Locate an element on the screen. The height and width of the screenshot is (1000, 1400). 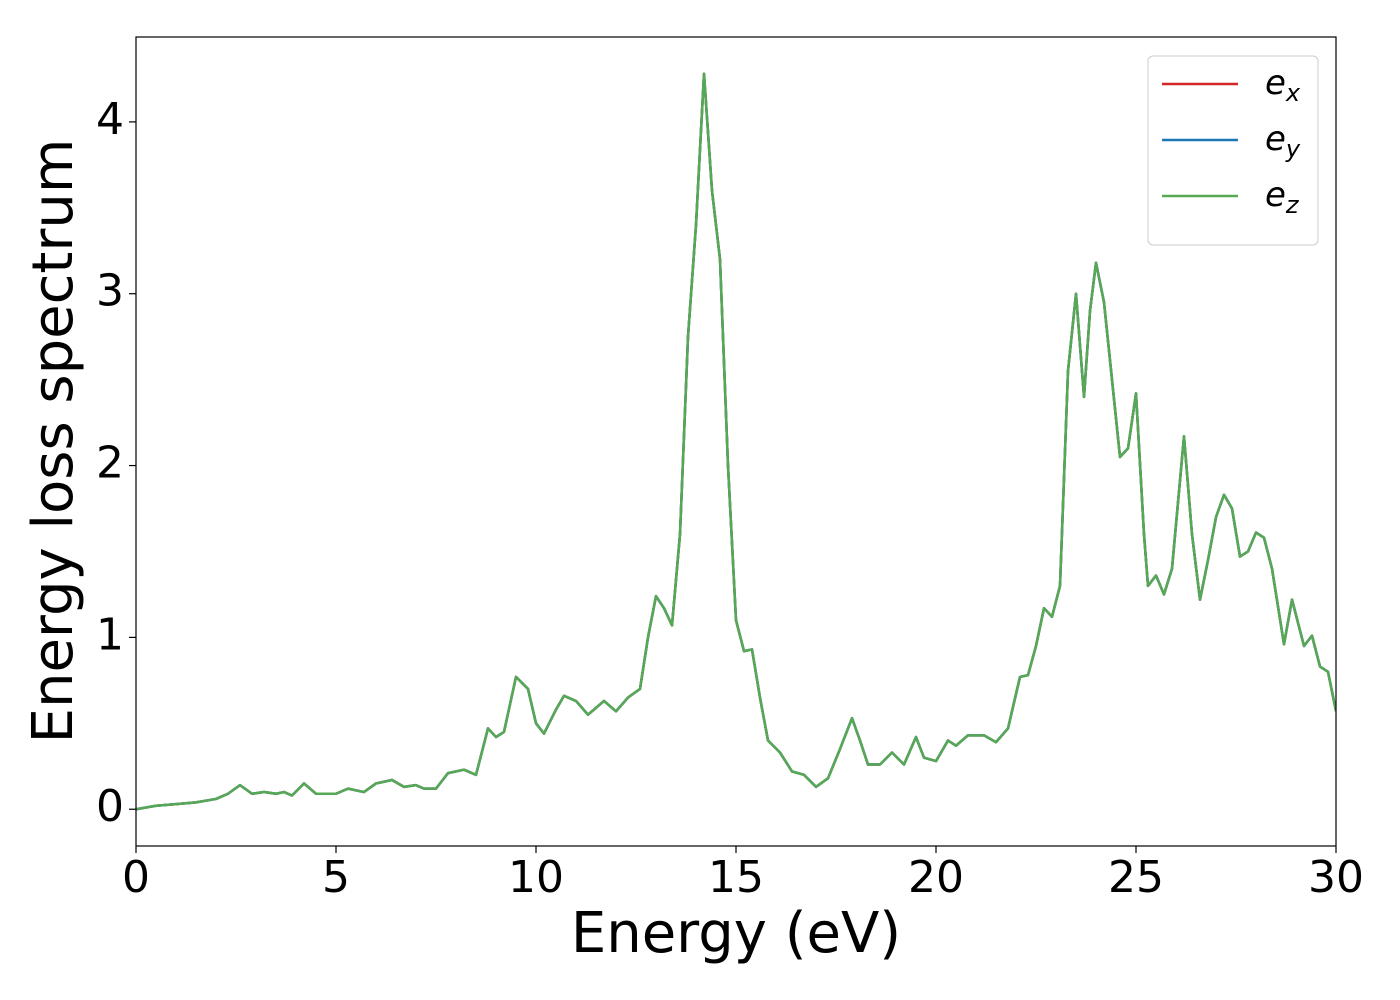
y-tick-label: 3 is located at coordinates (110, 291).